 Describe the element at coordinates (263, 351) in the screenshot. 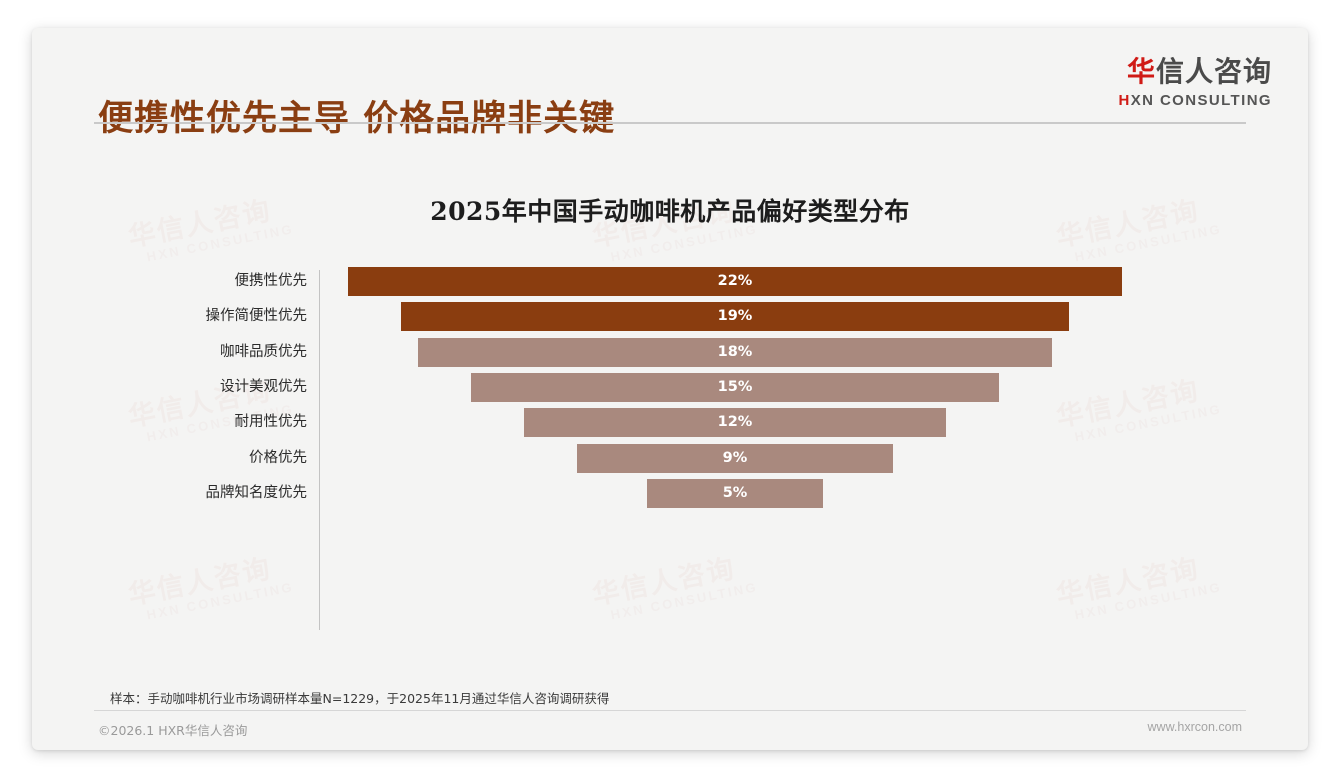

I see `category-label: 咖啡品质优先` at that location.